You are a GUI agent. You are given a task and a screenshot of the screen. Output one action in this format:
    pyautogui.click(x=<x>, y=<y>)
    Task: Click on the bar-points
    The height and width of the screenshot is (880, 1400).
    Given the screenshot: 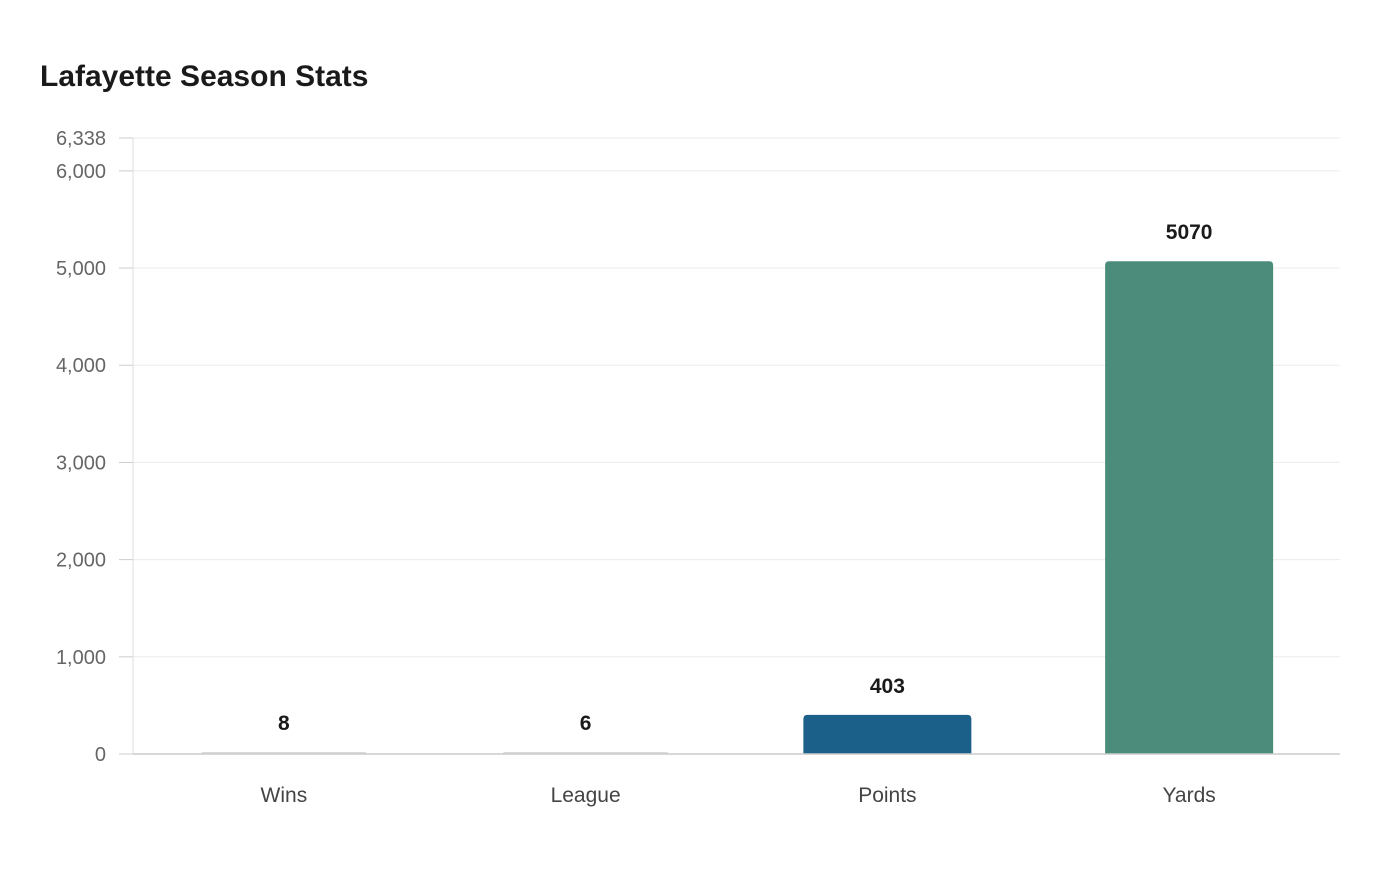 What is the action you would take?
    pyautogui.click(x=887, y=734)
    